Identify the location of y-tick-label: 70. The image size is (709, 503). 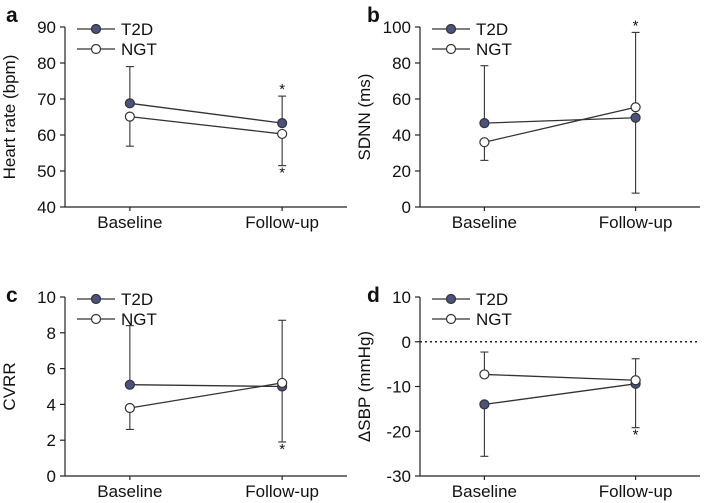
(46, 99).